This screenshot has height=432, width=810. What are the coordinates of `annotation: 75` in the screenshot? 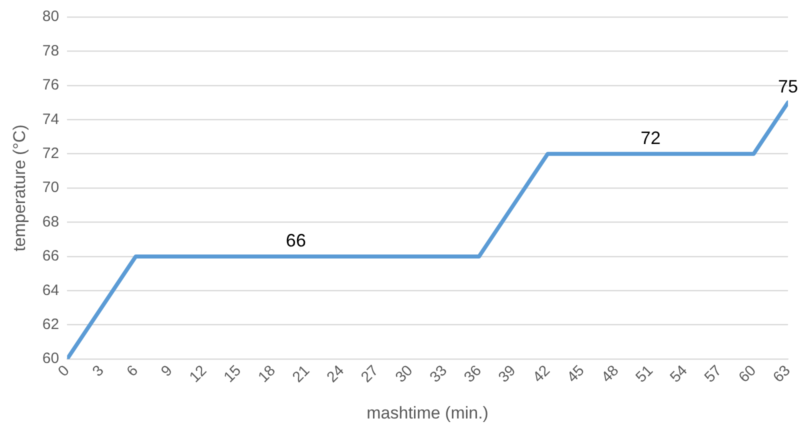 It's located at (788, 86).